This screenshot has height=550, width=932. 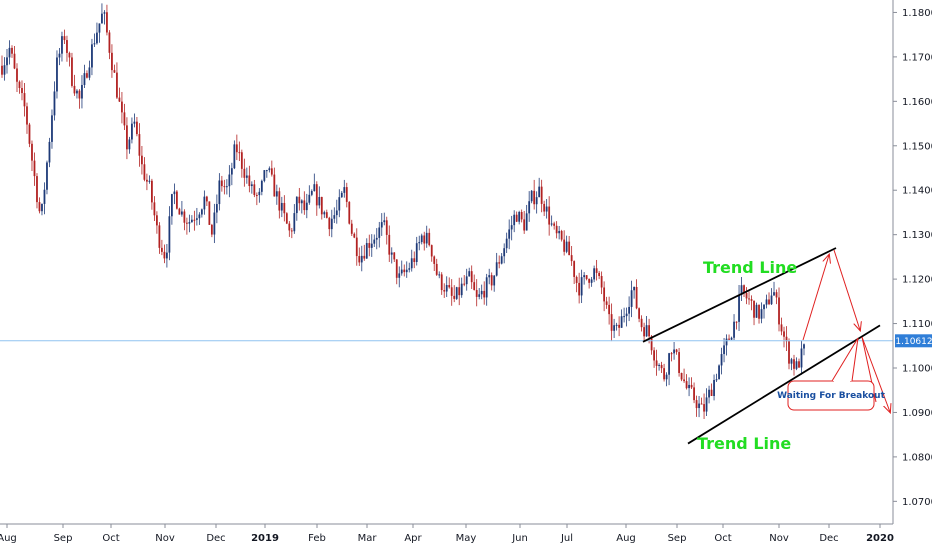 I want to click on time-tick-label: Jul, so click(x=566, y=538).